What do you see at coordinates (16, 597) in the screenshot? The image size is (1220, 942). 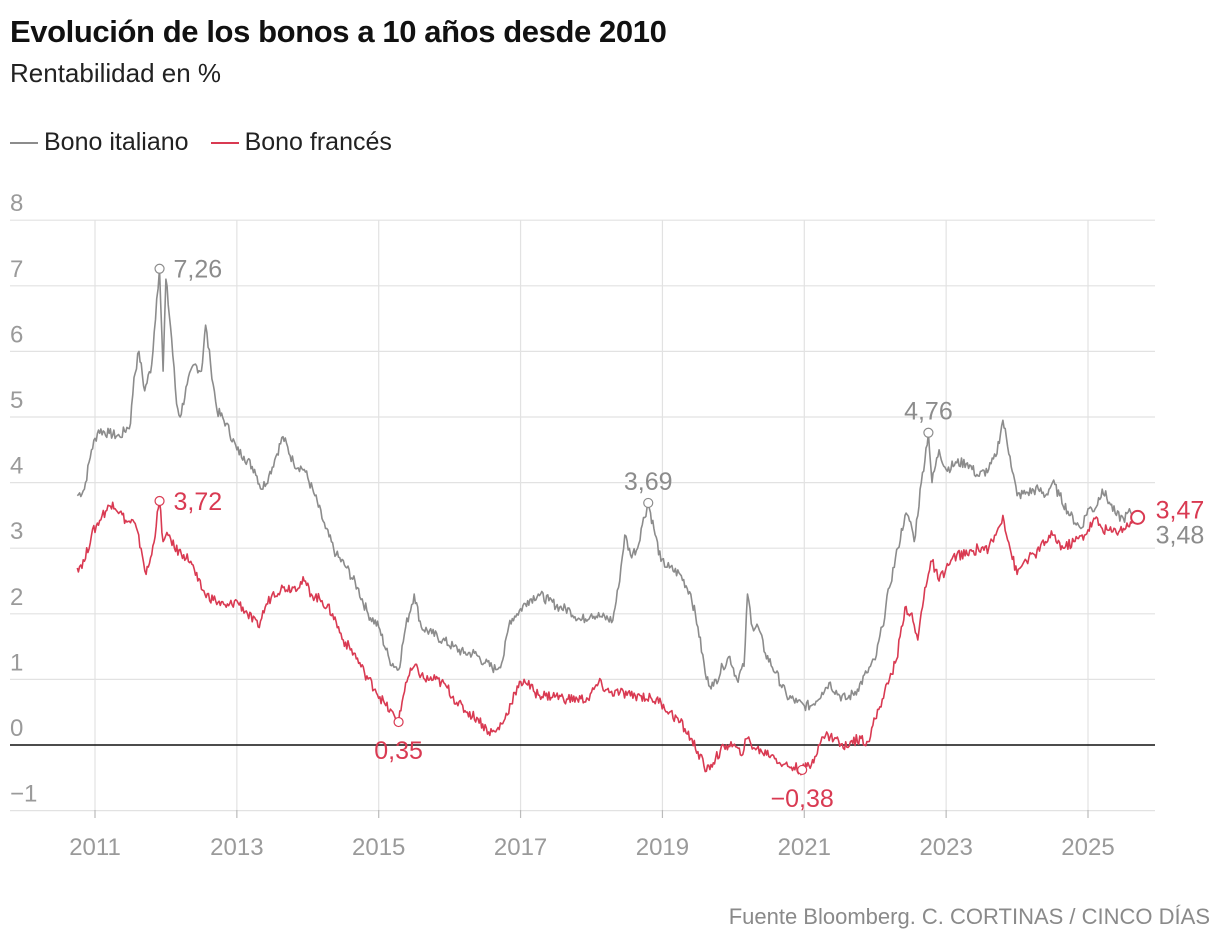 I see `y-tick-label: 2` at bounding box center [16, 597].